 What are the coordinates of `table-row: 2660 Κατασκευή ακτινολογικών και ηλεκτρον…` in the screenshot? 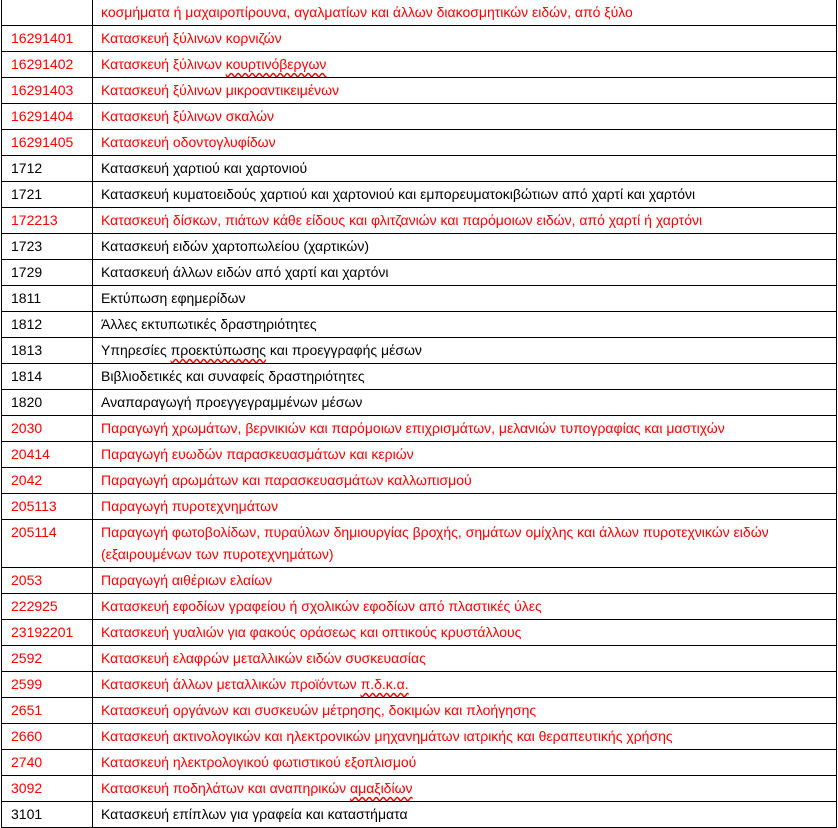 It's located at (419, 736).